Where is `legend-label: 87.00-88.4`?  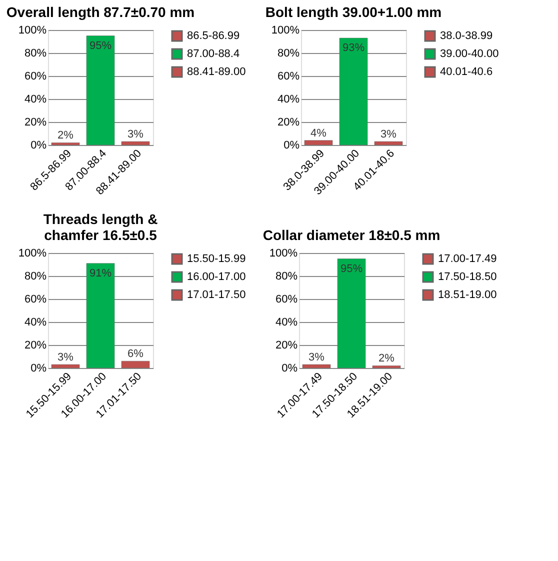
legend-label: 87.00-88.4 is located at coordinates (213, 54).